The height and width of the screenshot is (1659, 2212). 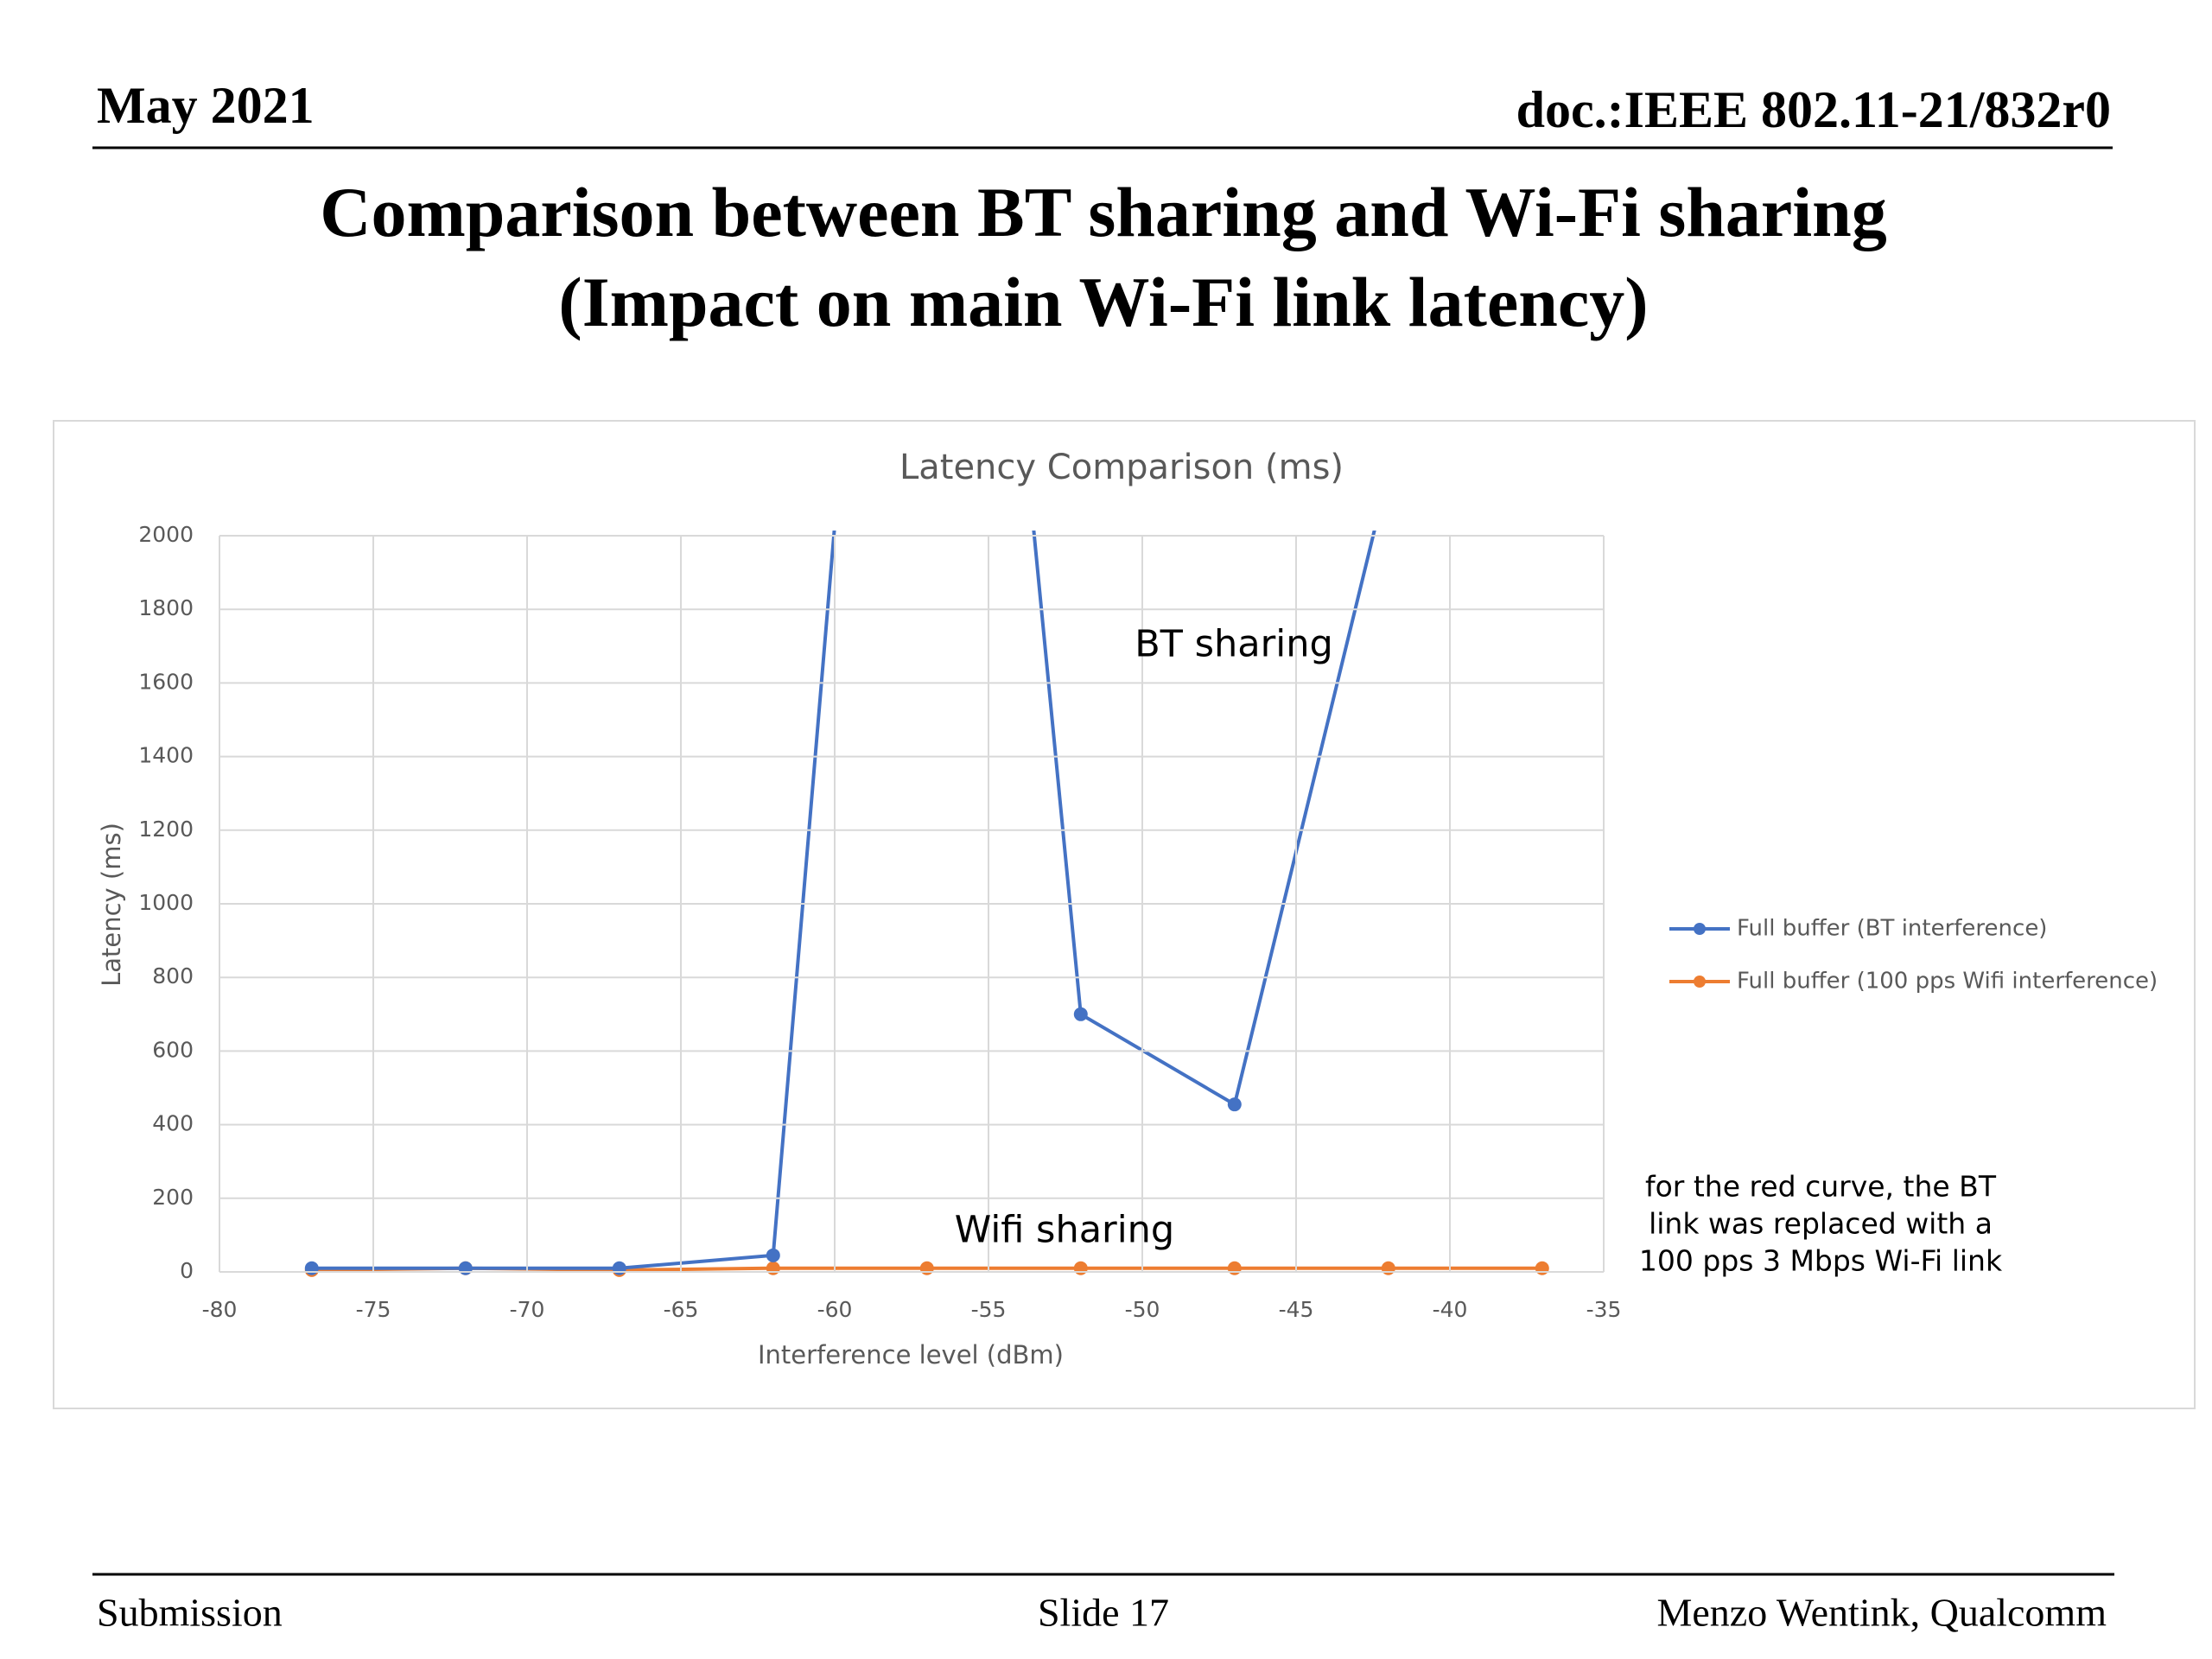 I want to click on x-tick-label: -40, so click(x=1450, y=1309).